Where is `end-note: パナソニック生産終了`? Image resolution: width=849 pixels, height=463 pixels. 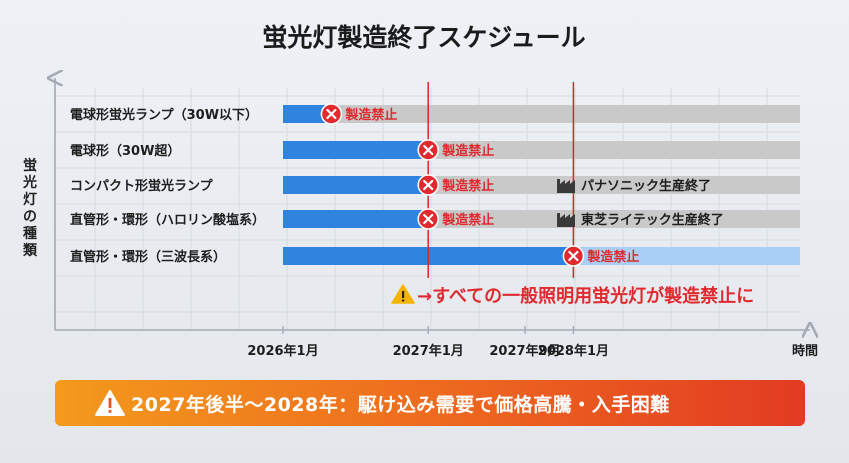
end-note: パナソニック生産終了 is located at coordinates (646, 186).